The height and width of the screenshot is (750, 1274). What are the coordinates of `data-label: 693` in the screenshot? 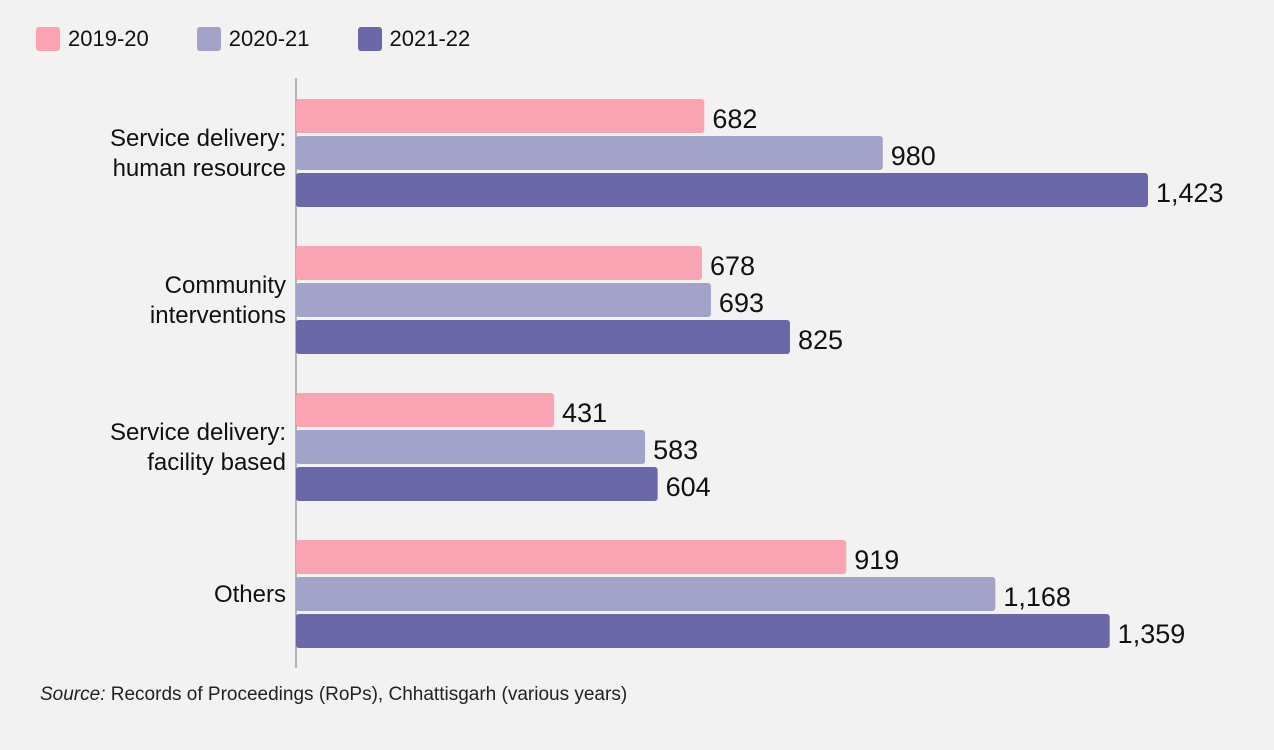 It's located at (741, 303).